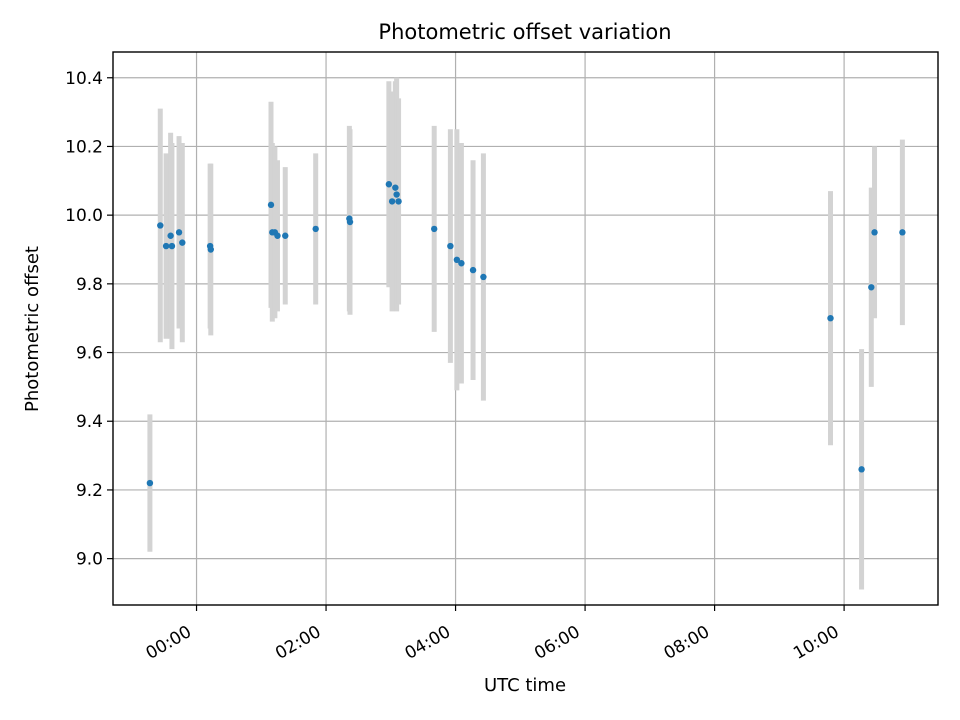 The image size is (960, 720). Describe the element at coordinates (84, 147) in the screenshot. I see `y-tick-label: 10.2` at that location.